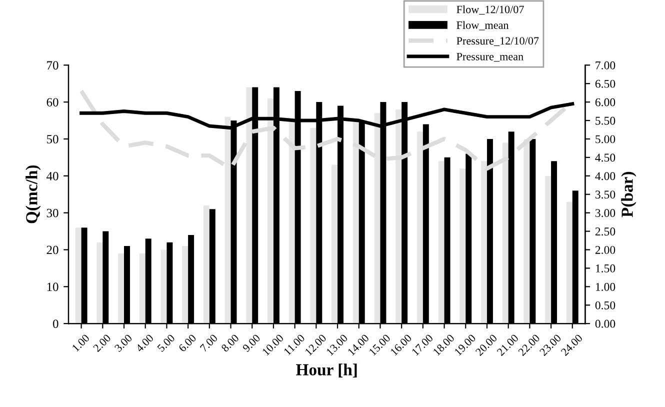 The image size is (665, 407). What do you see at coordinates (490, 10) in the screenshot?
I see `legend-label: Flow_12/10/07` at bounding box center [490, 10].